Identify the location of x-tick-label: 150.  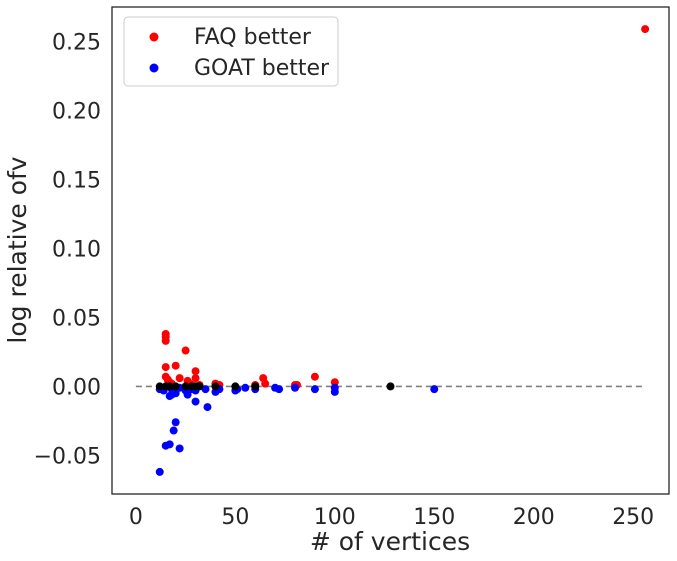
(434, 517).